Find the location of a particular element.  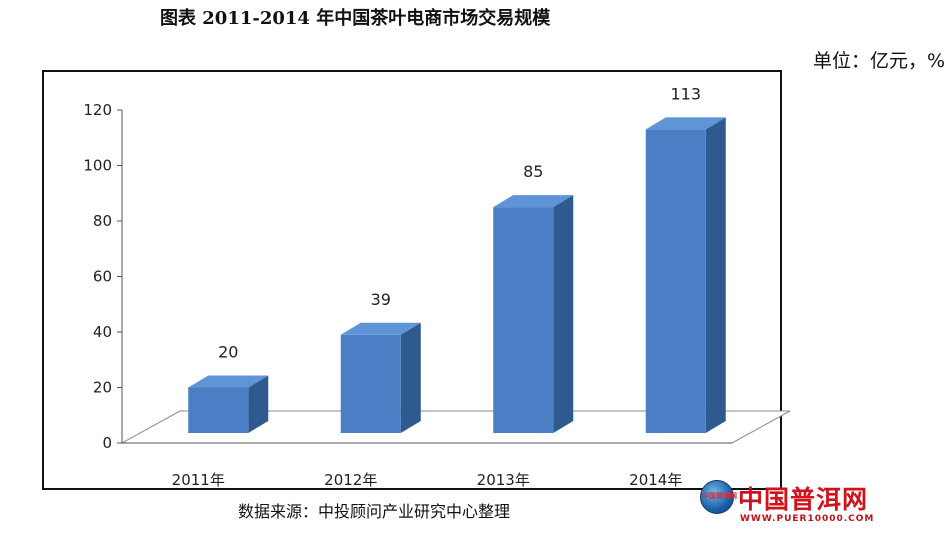

data-source-note: 数据来源：中投顾问产业研究中心整理 is located at coordinates (374, 511).